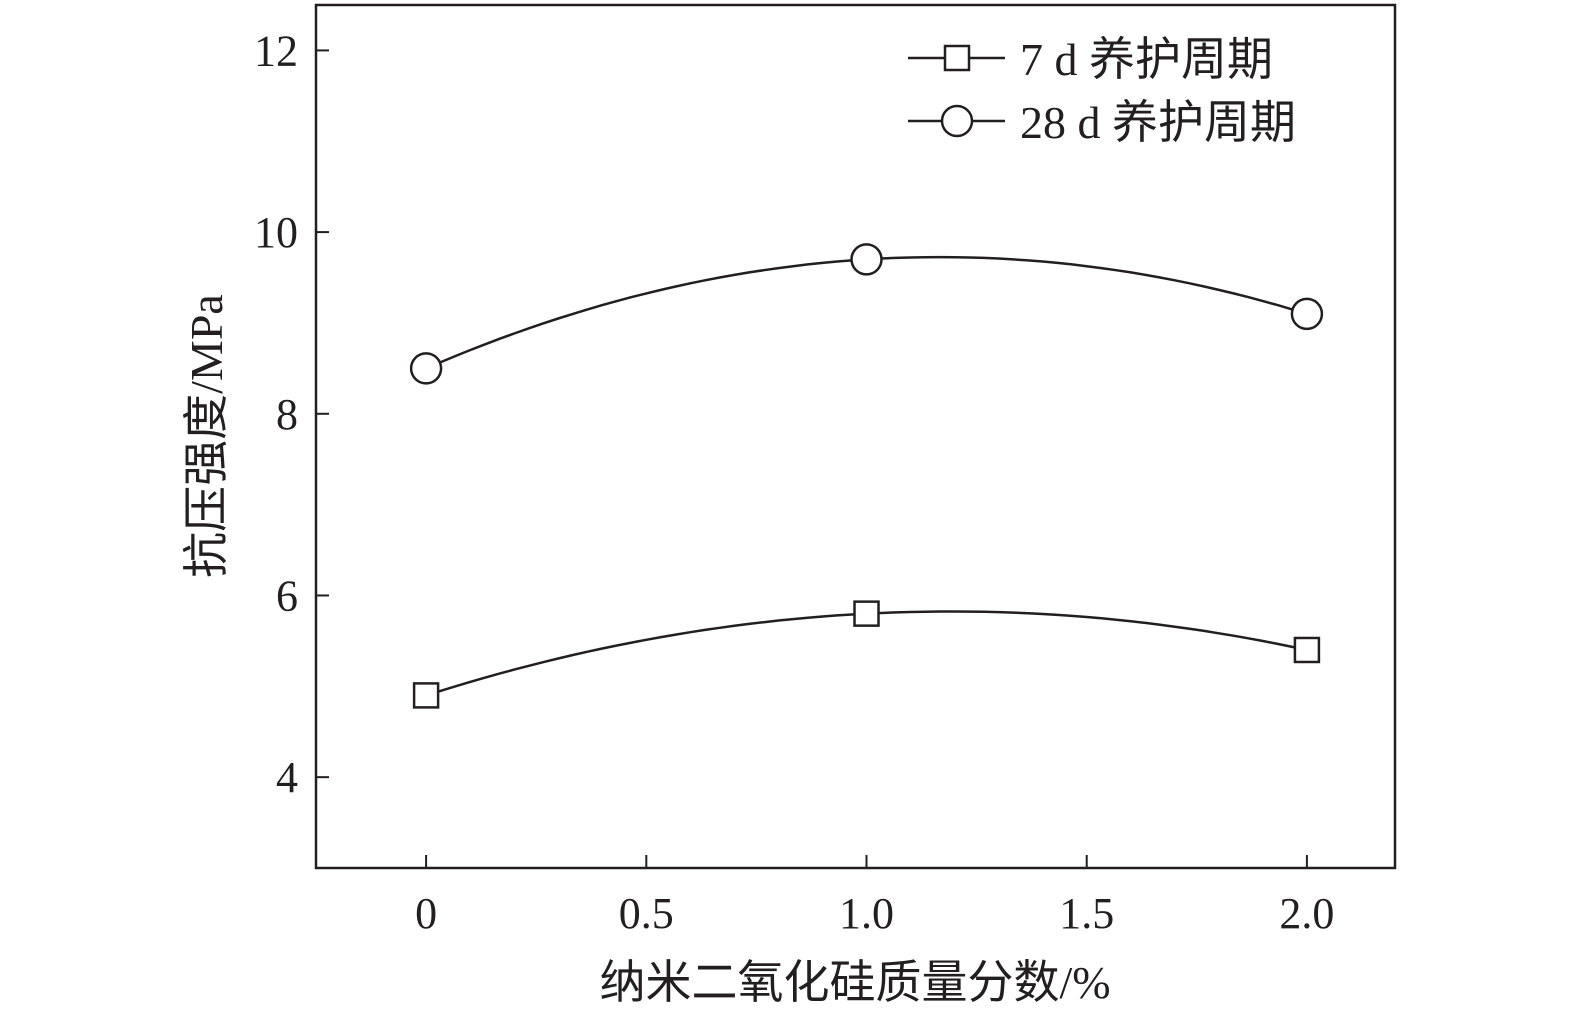 The height and width of the screenshot is (1024, 1575). What do you see at coordinates (866, 913) in the screenshot?
I see `x-tick-label: 1.0` at bounding box center [866, 913].